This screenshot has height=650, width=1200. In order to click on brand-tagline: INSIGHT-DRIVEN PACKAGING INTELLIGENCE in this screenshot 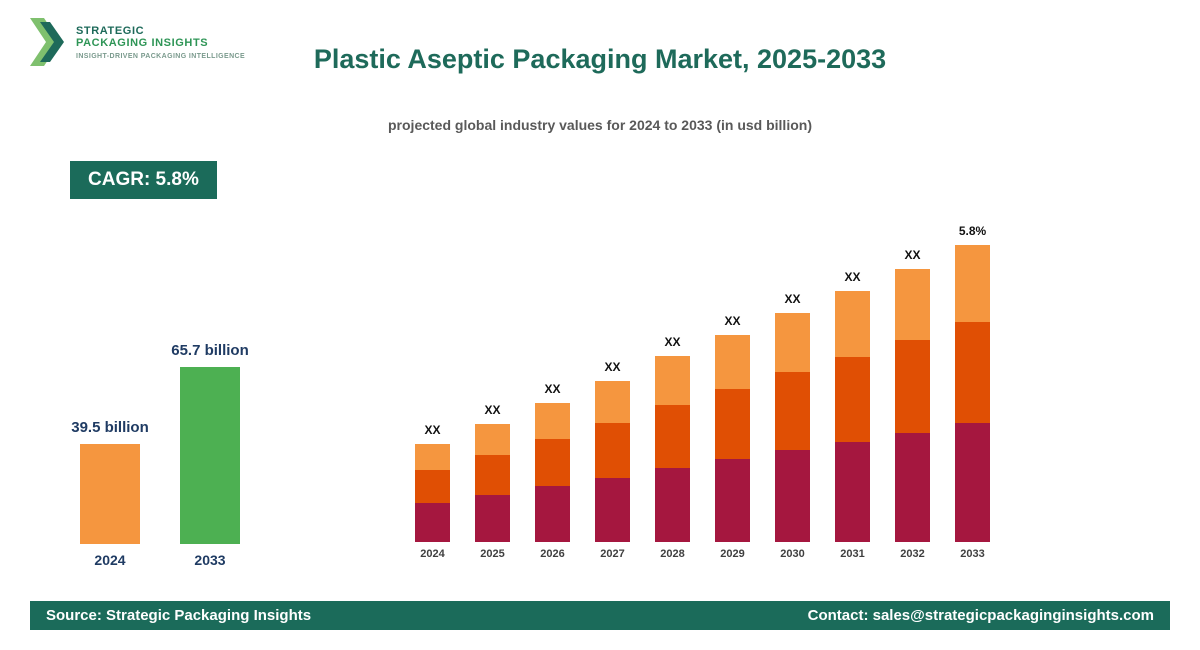, I will do `click(161, 56)`.